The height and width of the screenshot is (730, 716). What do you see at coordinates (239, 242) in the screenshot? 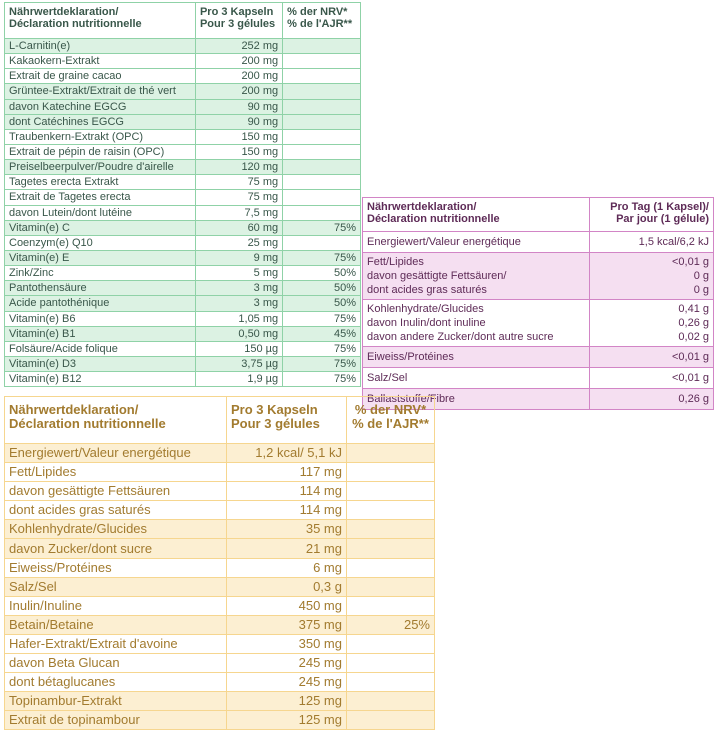
I see `nutrient-amount: 25 mg` at bounding box center [239, 242].